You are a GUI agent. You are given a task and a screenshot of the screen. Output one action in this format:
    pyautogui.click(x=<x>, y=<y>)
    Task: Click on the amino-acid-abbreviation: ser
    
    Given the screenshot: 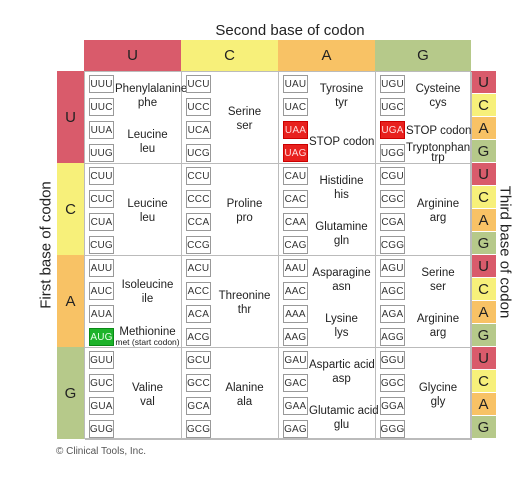 What is the action you would take?
    pyautogui.click(x=438, y=287)
    